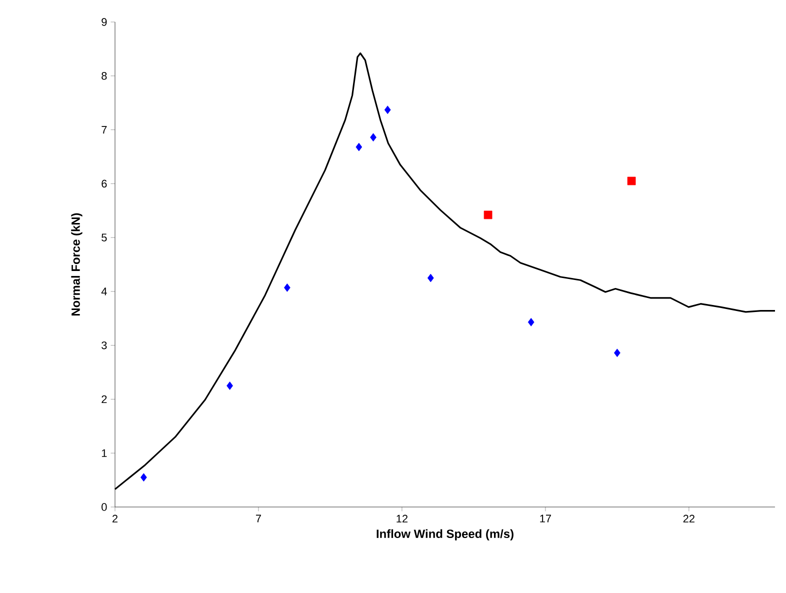 Image resolution: width=786 pixels, height=593 pixels. What do you see at coordinates (76, 264) in the screenshot?
I see `y-axis-title: Normal Force (kN)` at bounding box center [76, 264].